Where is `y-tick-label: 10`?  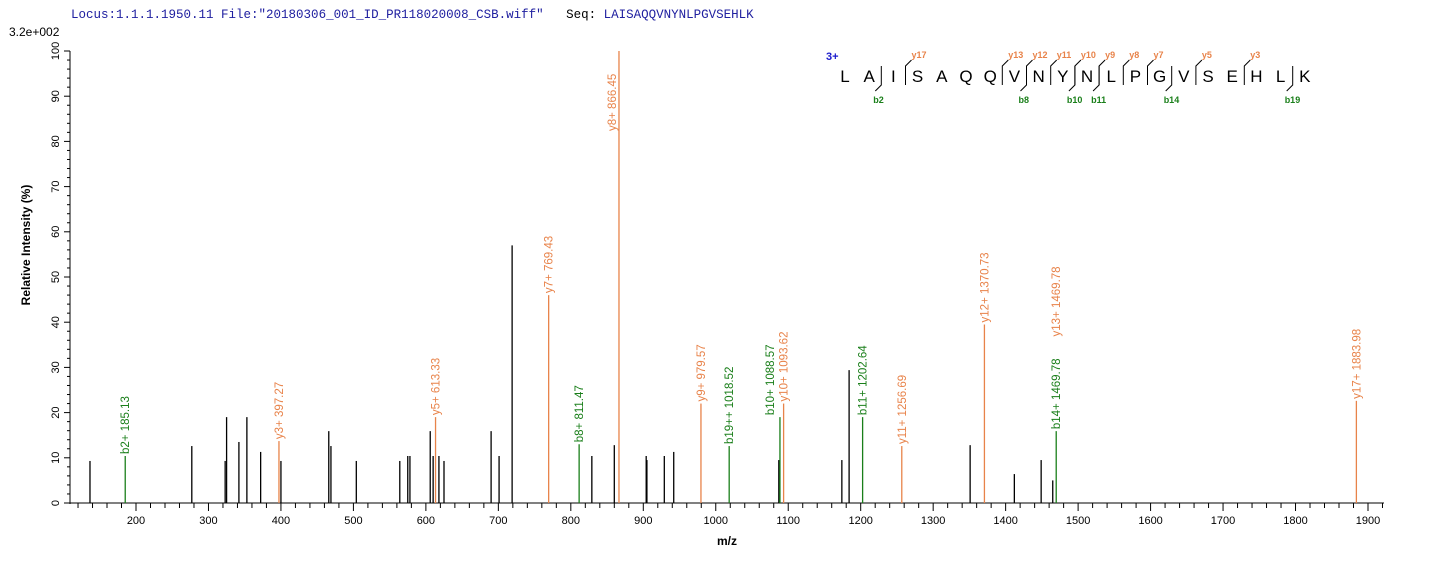 y-tick-label: 10 is located at coordinates (56, 458).